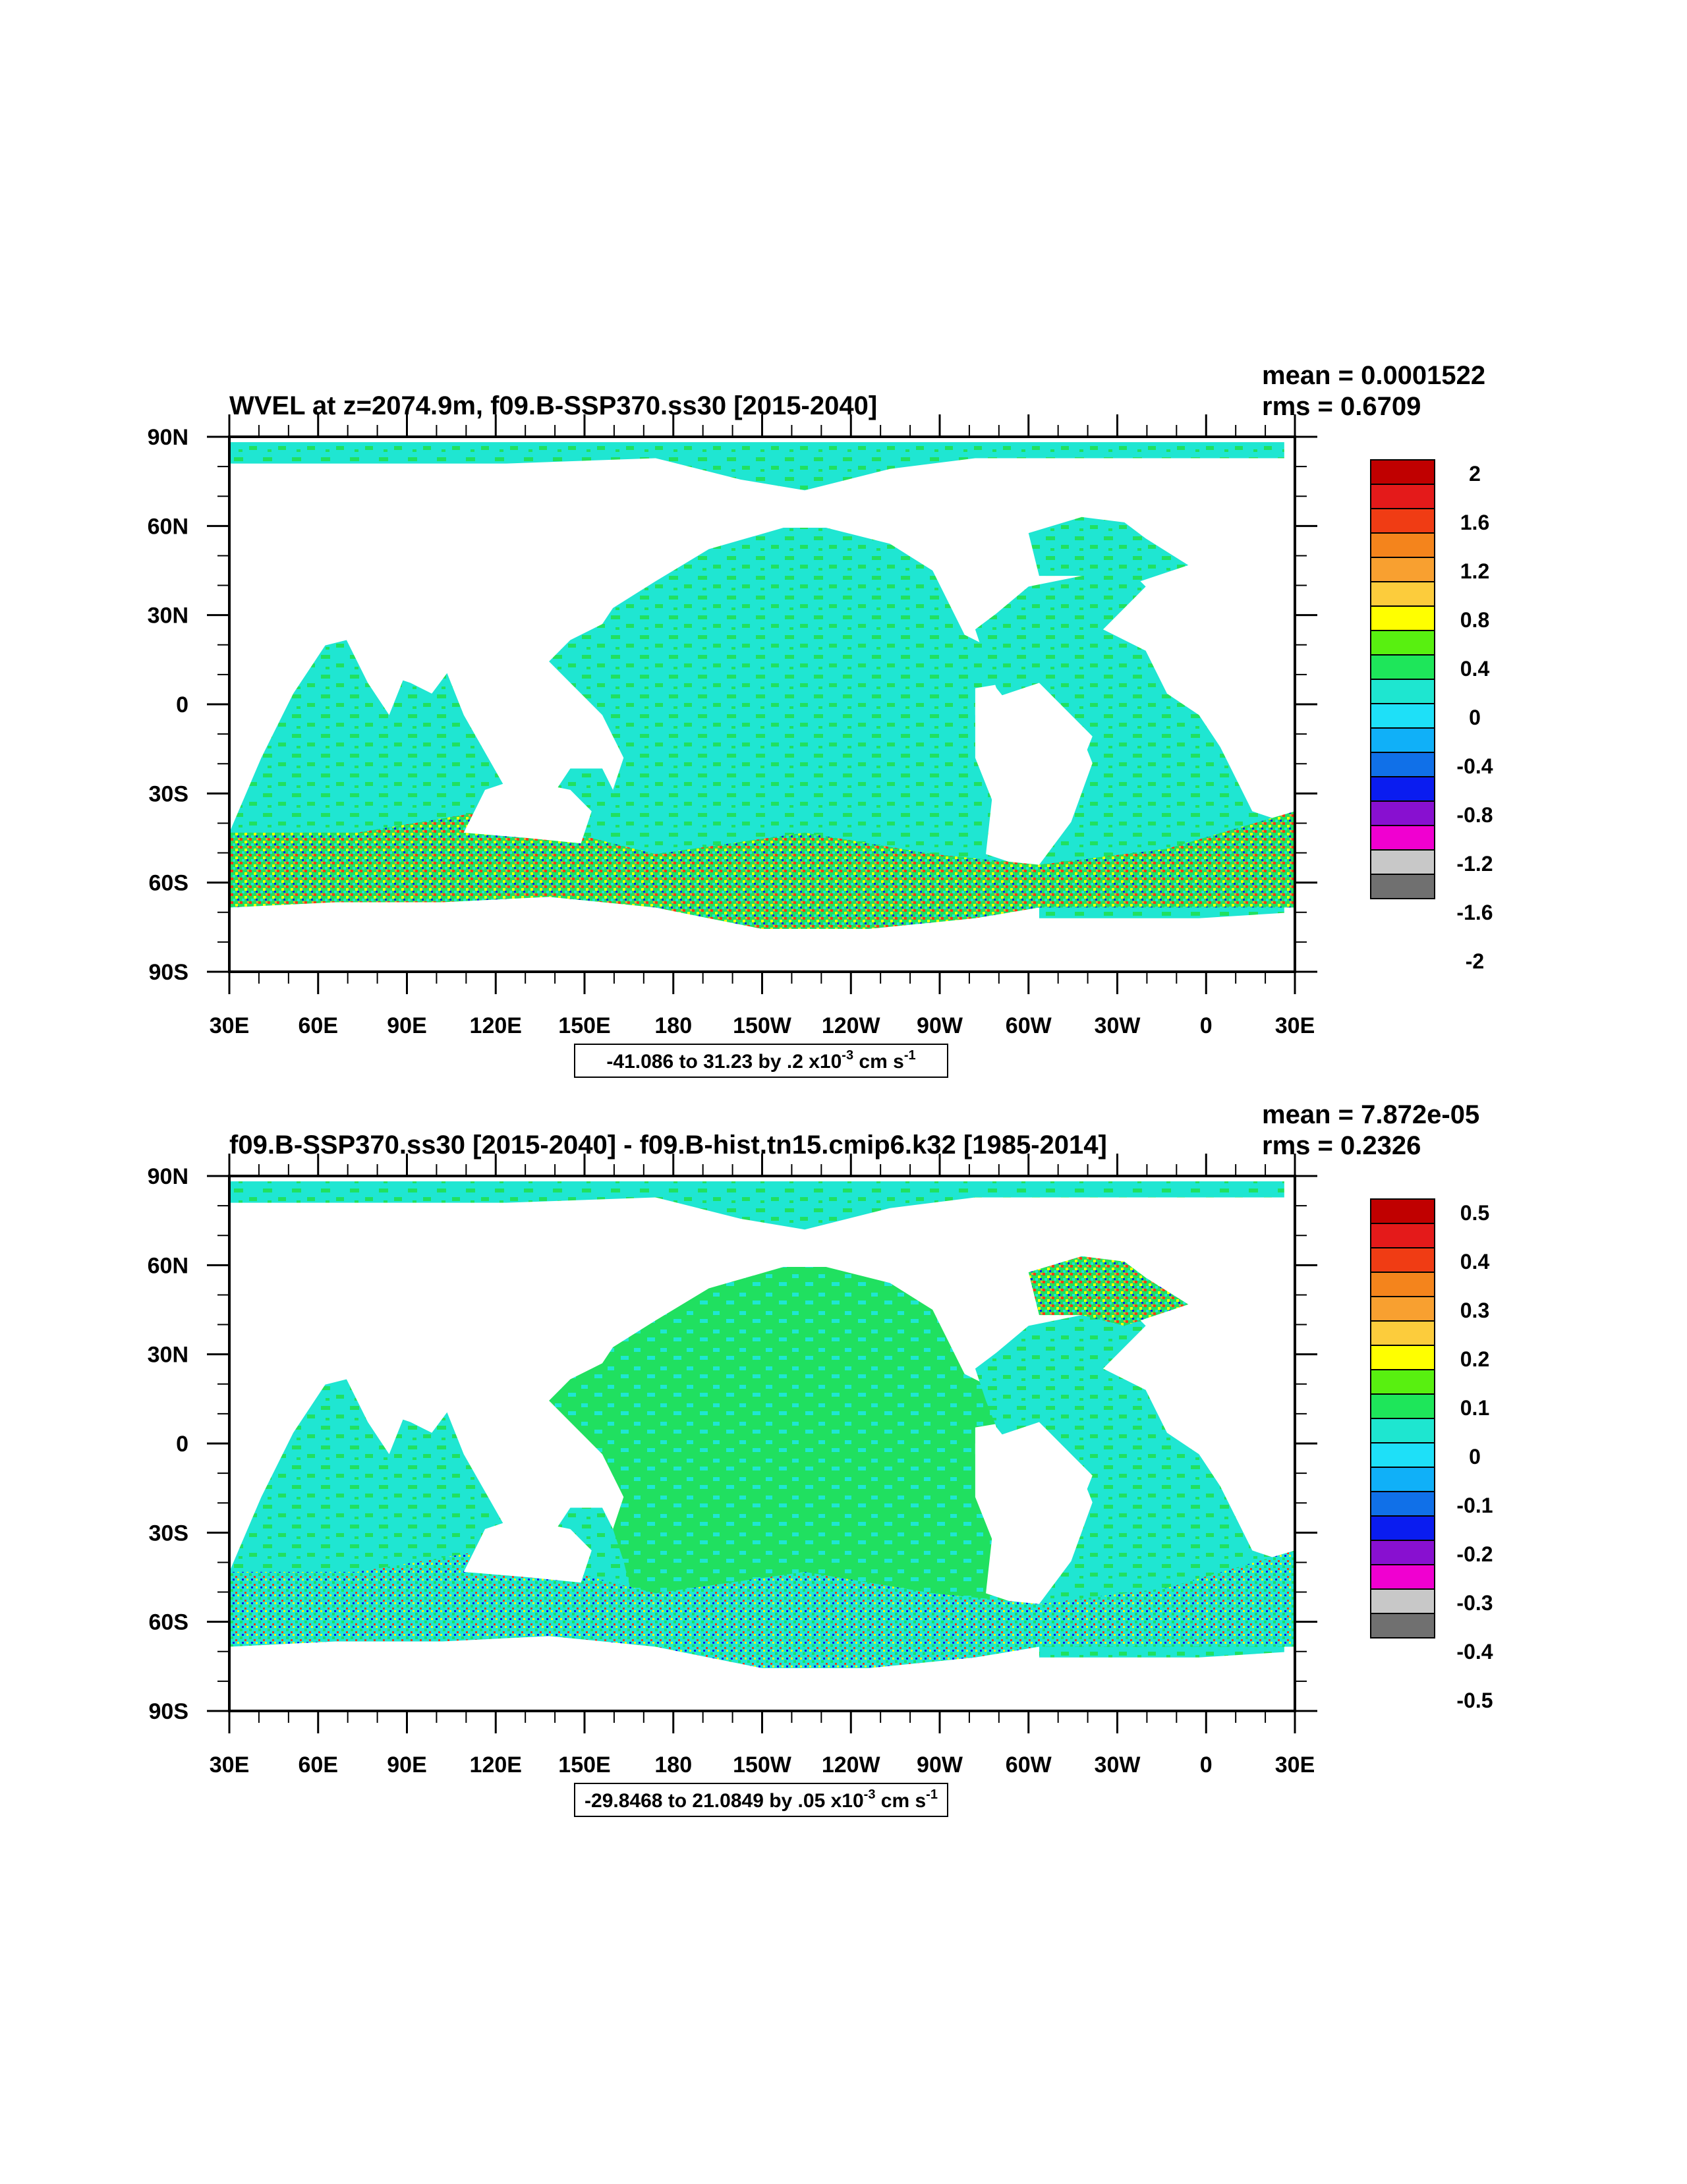  I want to click on contour-info-text: -29.8468 to 21.0849 by .05 x10-3 cm s-1, so click(761, 1799).